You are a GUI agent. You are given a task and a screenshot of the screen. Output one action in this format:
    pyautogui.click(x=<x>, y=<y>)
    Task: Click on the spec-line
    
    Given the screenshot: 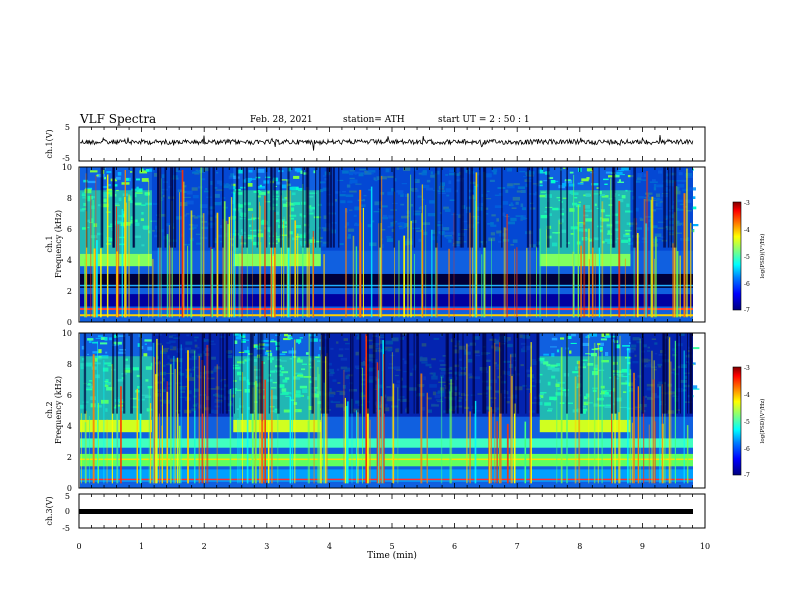 What is the action you would take?
    pyautogui.click(x=386, y=479)
    